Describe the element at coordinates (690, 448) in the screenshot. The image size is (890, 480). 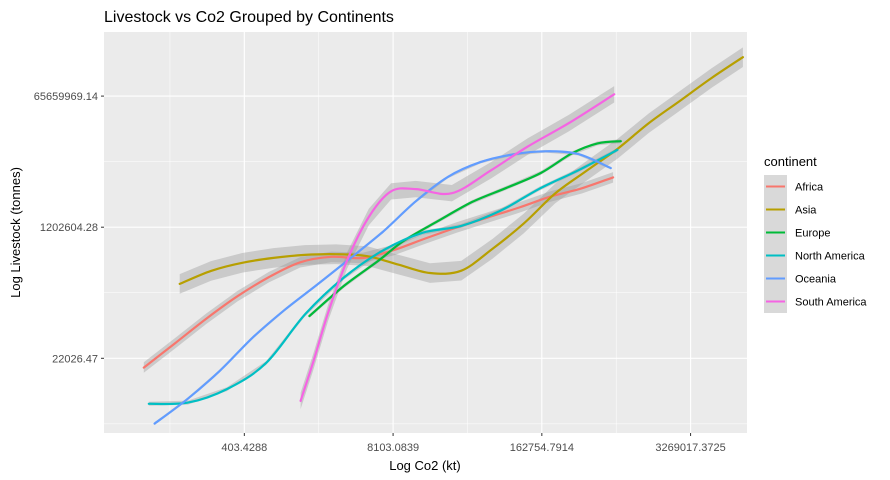
I see `x-tick-label: 3269017.3725` at that location.